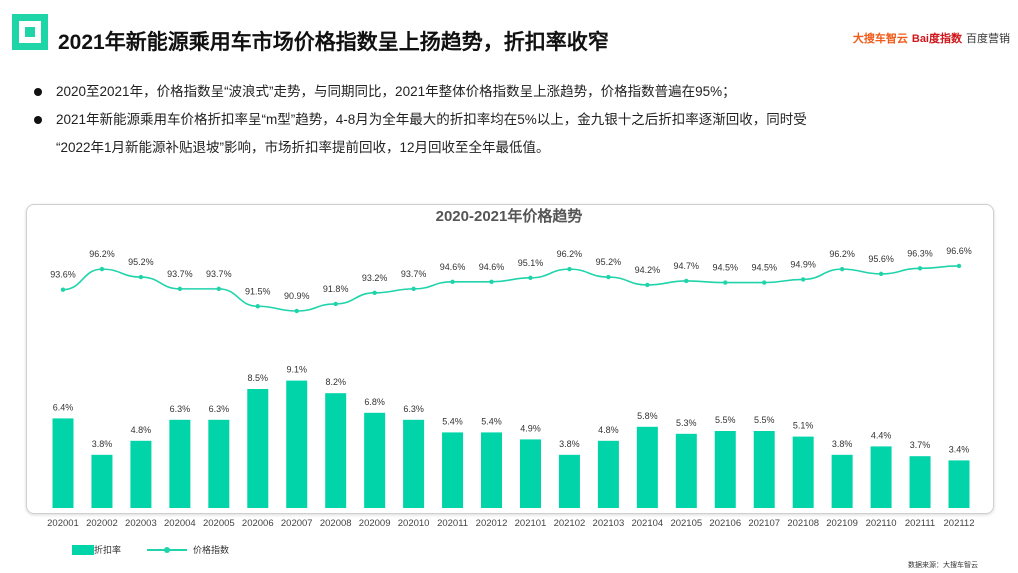 The image size is (1018, 573). What do you see at coordinates (333, 42) in the screenshot?
I see `page-title: 2021年新能源乘用车市场价格指数呈上扬趋势，折扣率收窄` at bounding box center [333, 42].